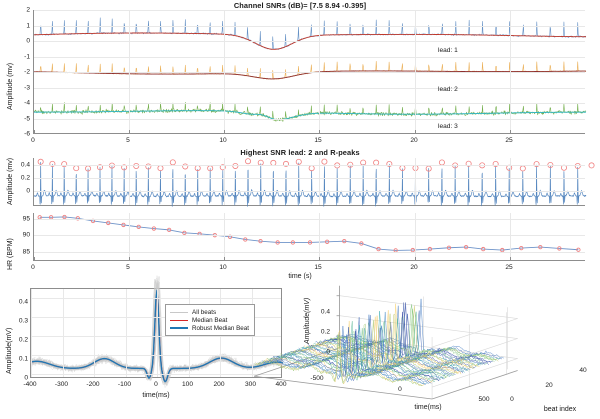 This screenshot has width=600, height=419. I want to click on xtick-label: 10, so click(223, 140).